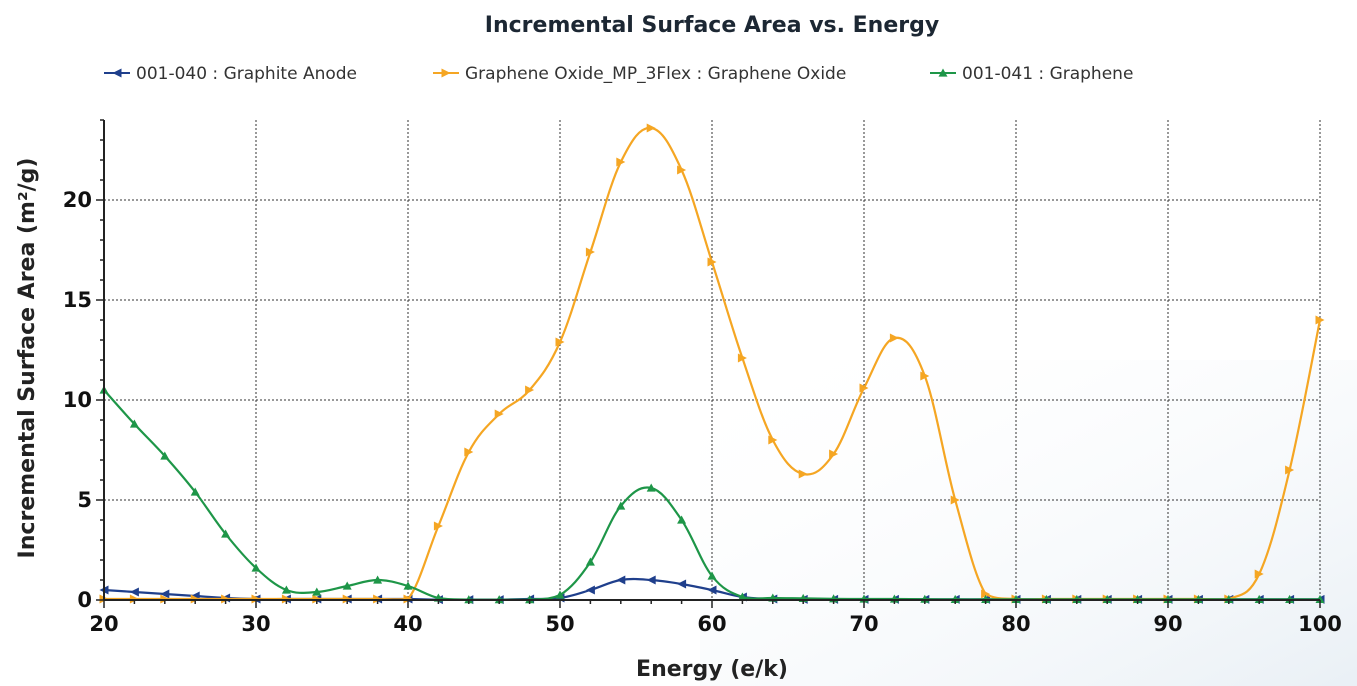 This screenshot has width=1357, height=686. I want to click on x-tick-label: 80, so click(1015, 624).